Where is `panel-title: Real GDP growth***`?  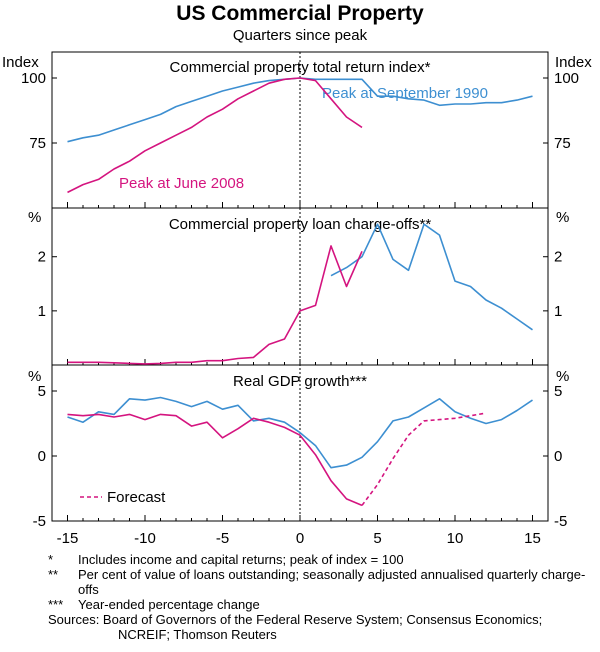 panel-title: Real GDP growth*** is located at coordinates (300, 381).